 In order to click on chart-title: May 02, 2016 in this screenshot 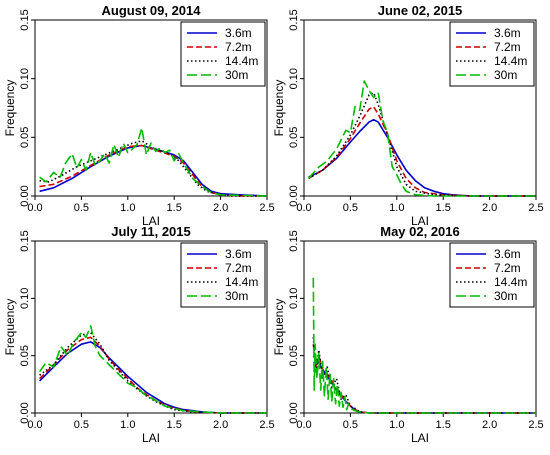, I will do `click(420, 231)`.